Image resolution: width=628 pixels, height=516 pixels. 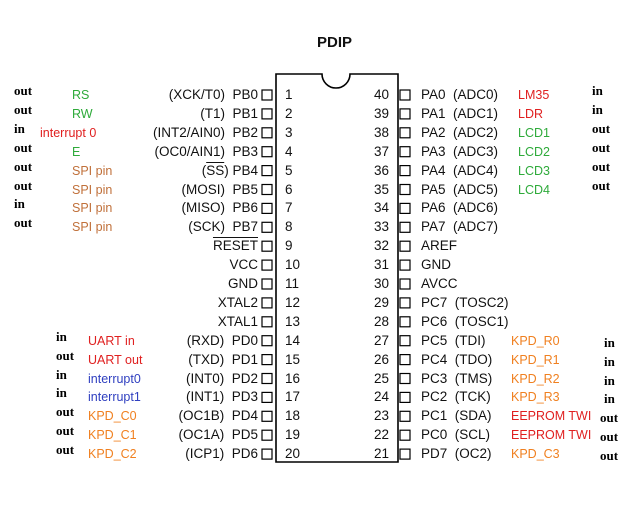 What do you see at coordinates (293, 321) in the screenshot?
I see `pin-number: 13` at bounding box center [293, 321].